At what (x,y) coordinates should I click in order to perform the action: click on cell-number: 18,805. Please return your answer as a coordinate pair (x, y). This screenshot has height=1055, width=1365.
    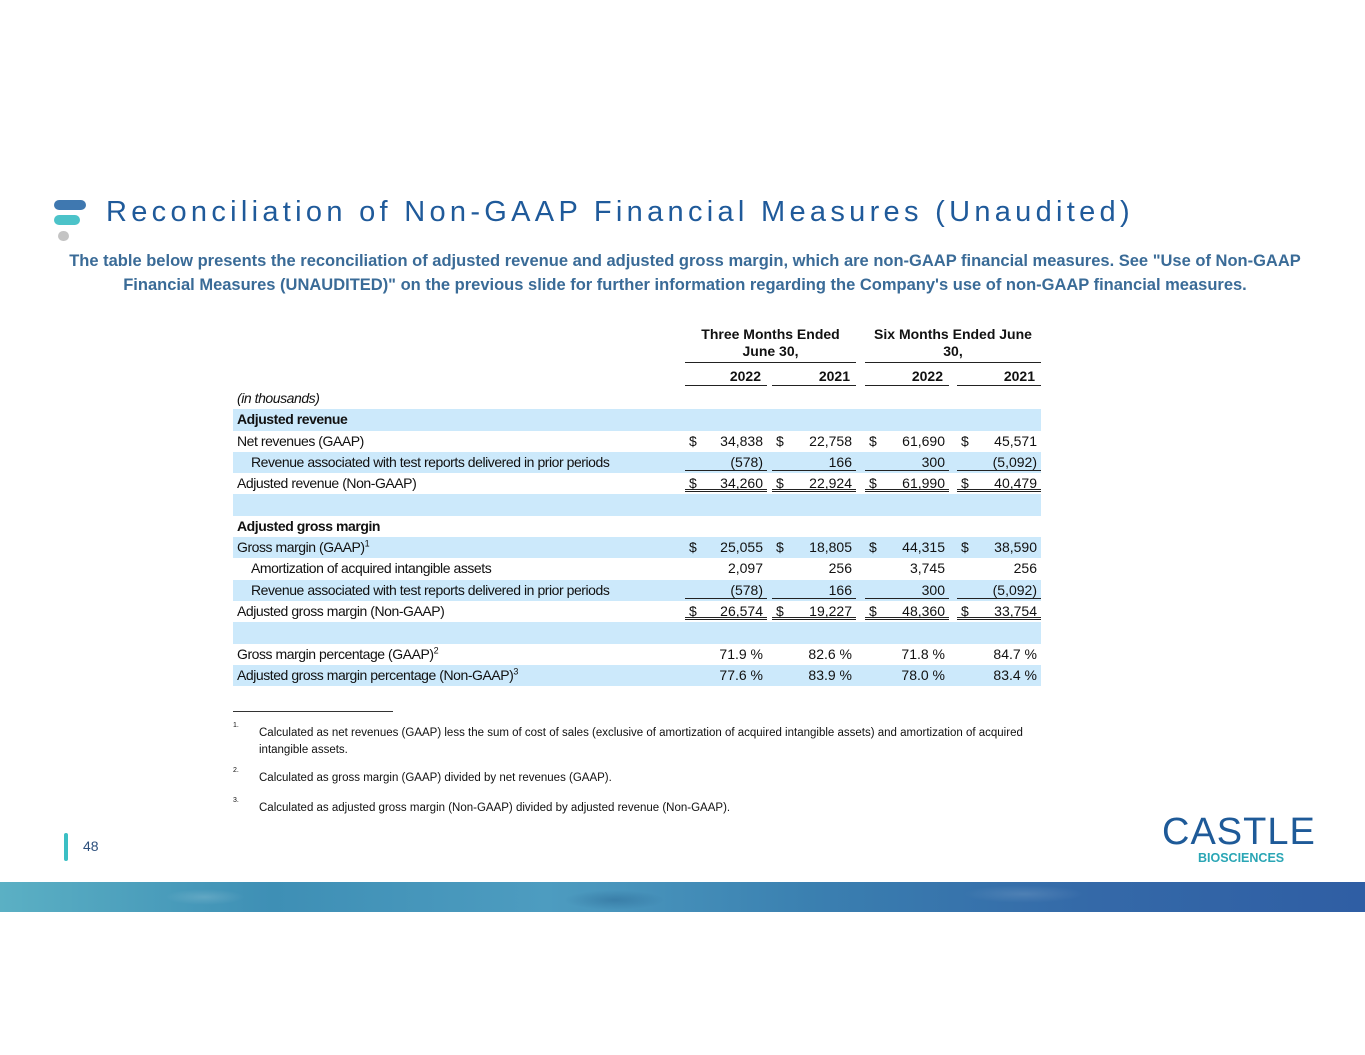
    Looking at the image, I should click on (830, 547).